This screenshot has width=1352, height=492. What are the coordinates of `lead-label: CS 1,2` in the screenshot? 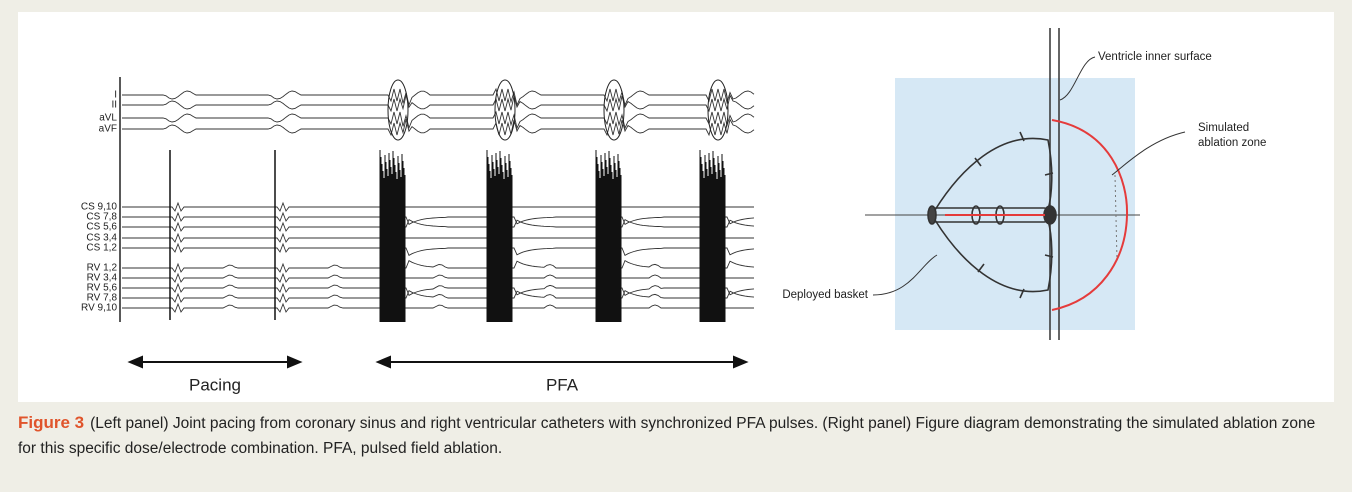 It's located at (101, 248).